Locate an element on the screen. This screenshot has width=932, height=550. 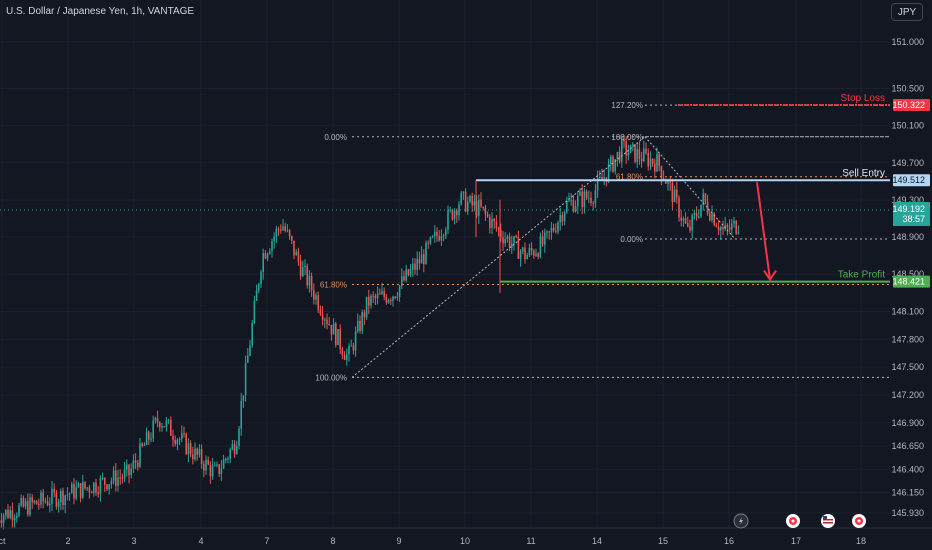
price-tick-label: 146.150 is located at coordinates (907, 493).